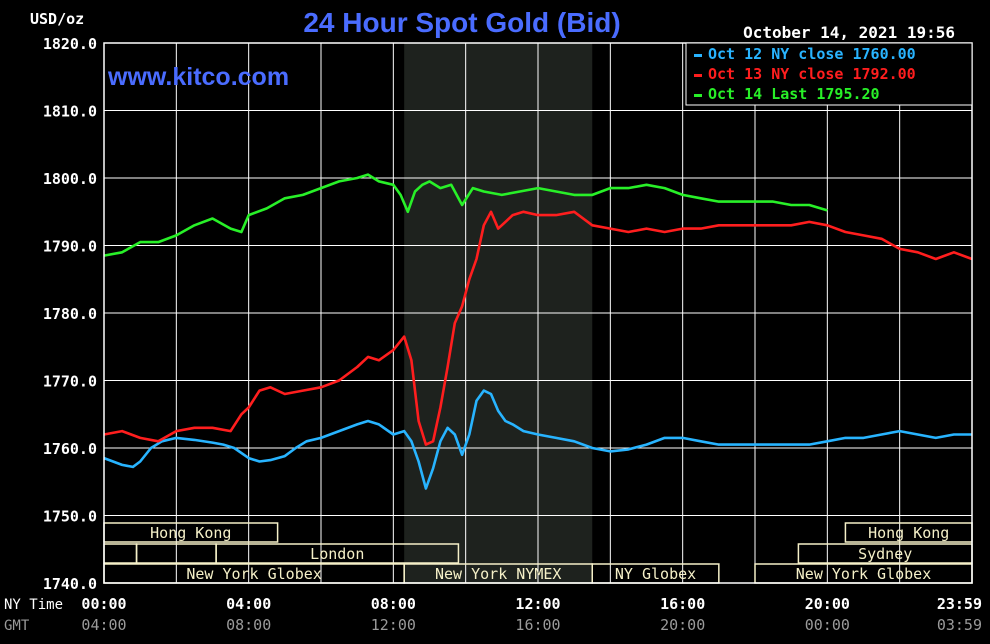 This screenshot has height=644, width=990. I want to click on y-tick-label: 1810.0, so click(70, 112).